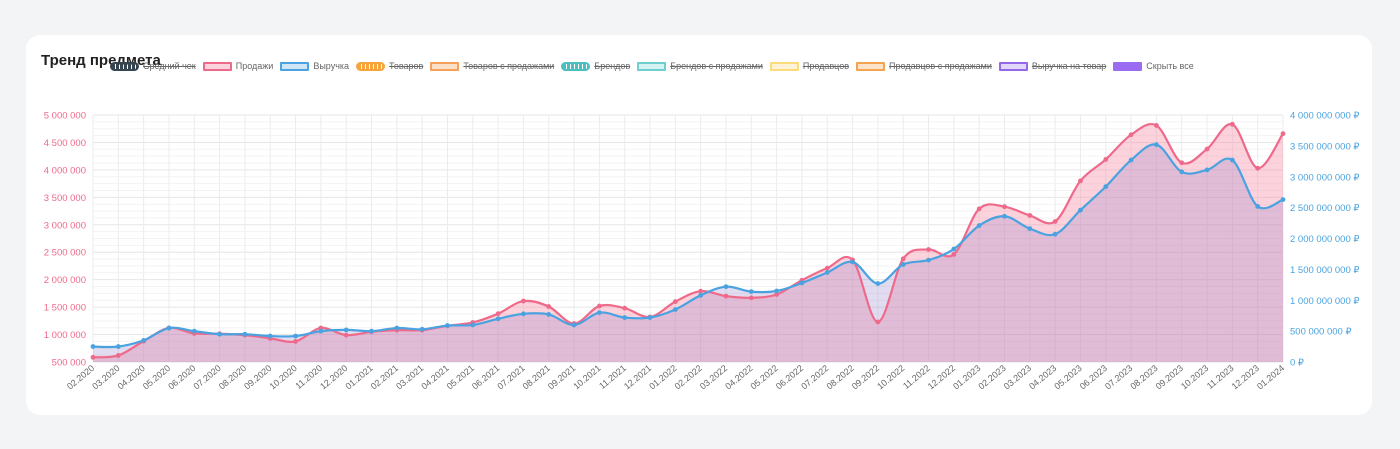  What do you see at coordinates (1170, 66) in the screenshot?
I see `legend-label: Скрыть все` at bounding box center [1170, 66].